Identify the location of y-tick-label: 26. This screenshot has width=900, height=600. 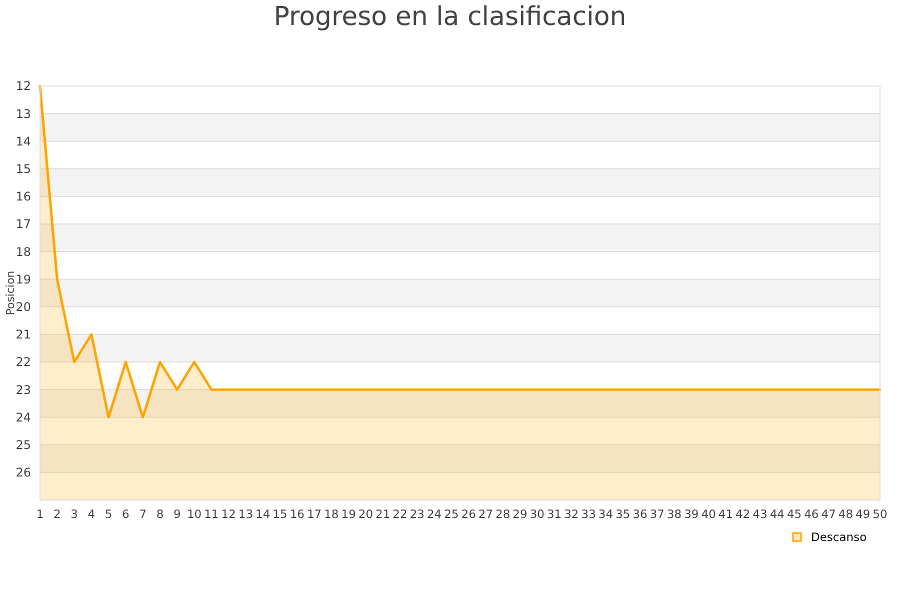
(23, 473).